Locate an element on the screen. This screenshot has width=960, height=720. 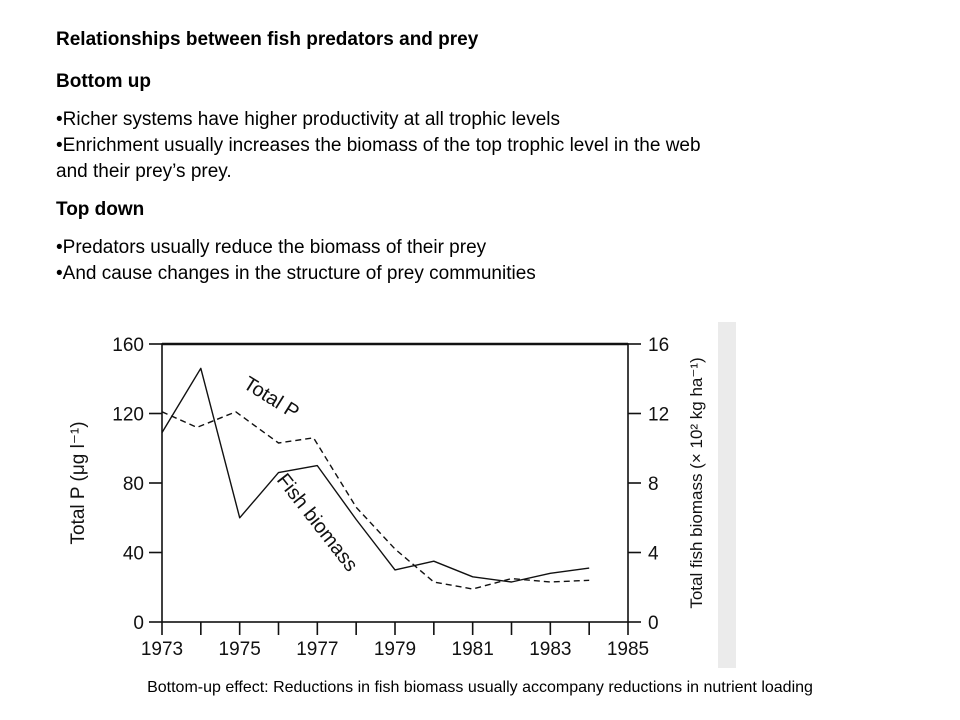
y2-tick-label: 0 is located at coordinates (653, 623).